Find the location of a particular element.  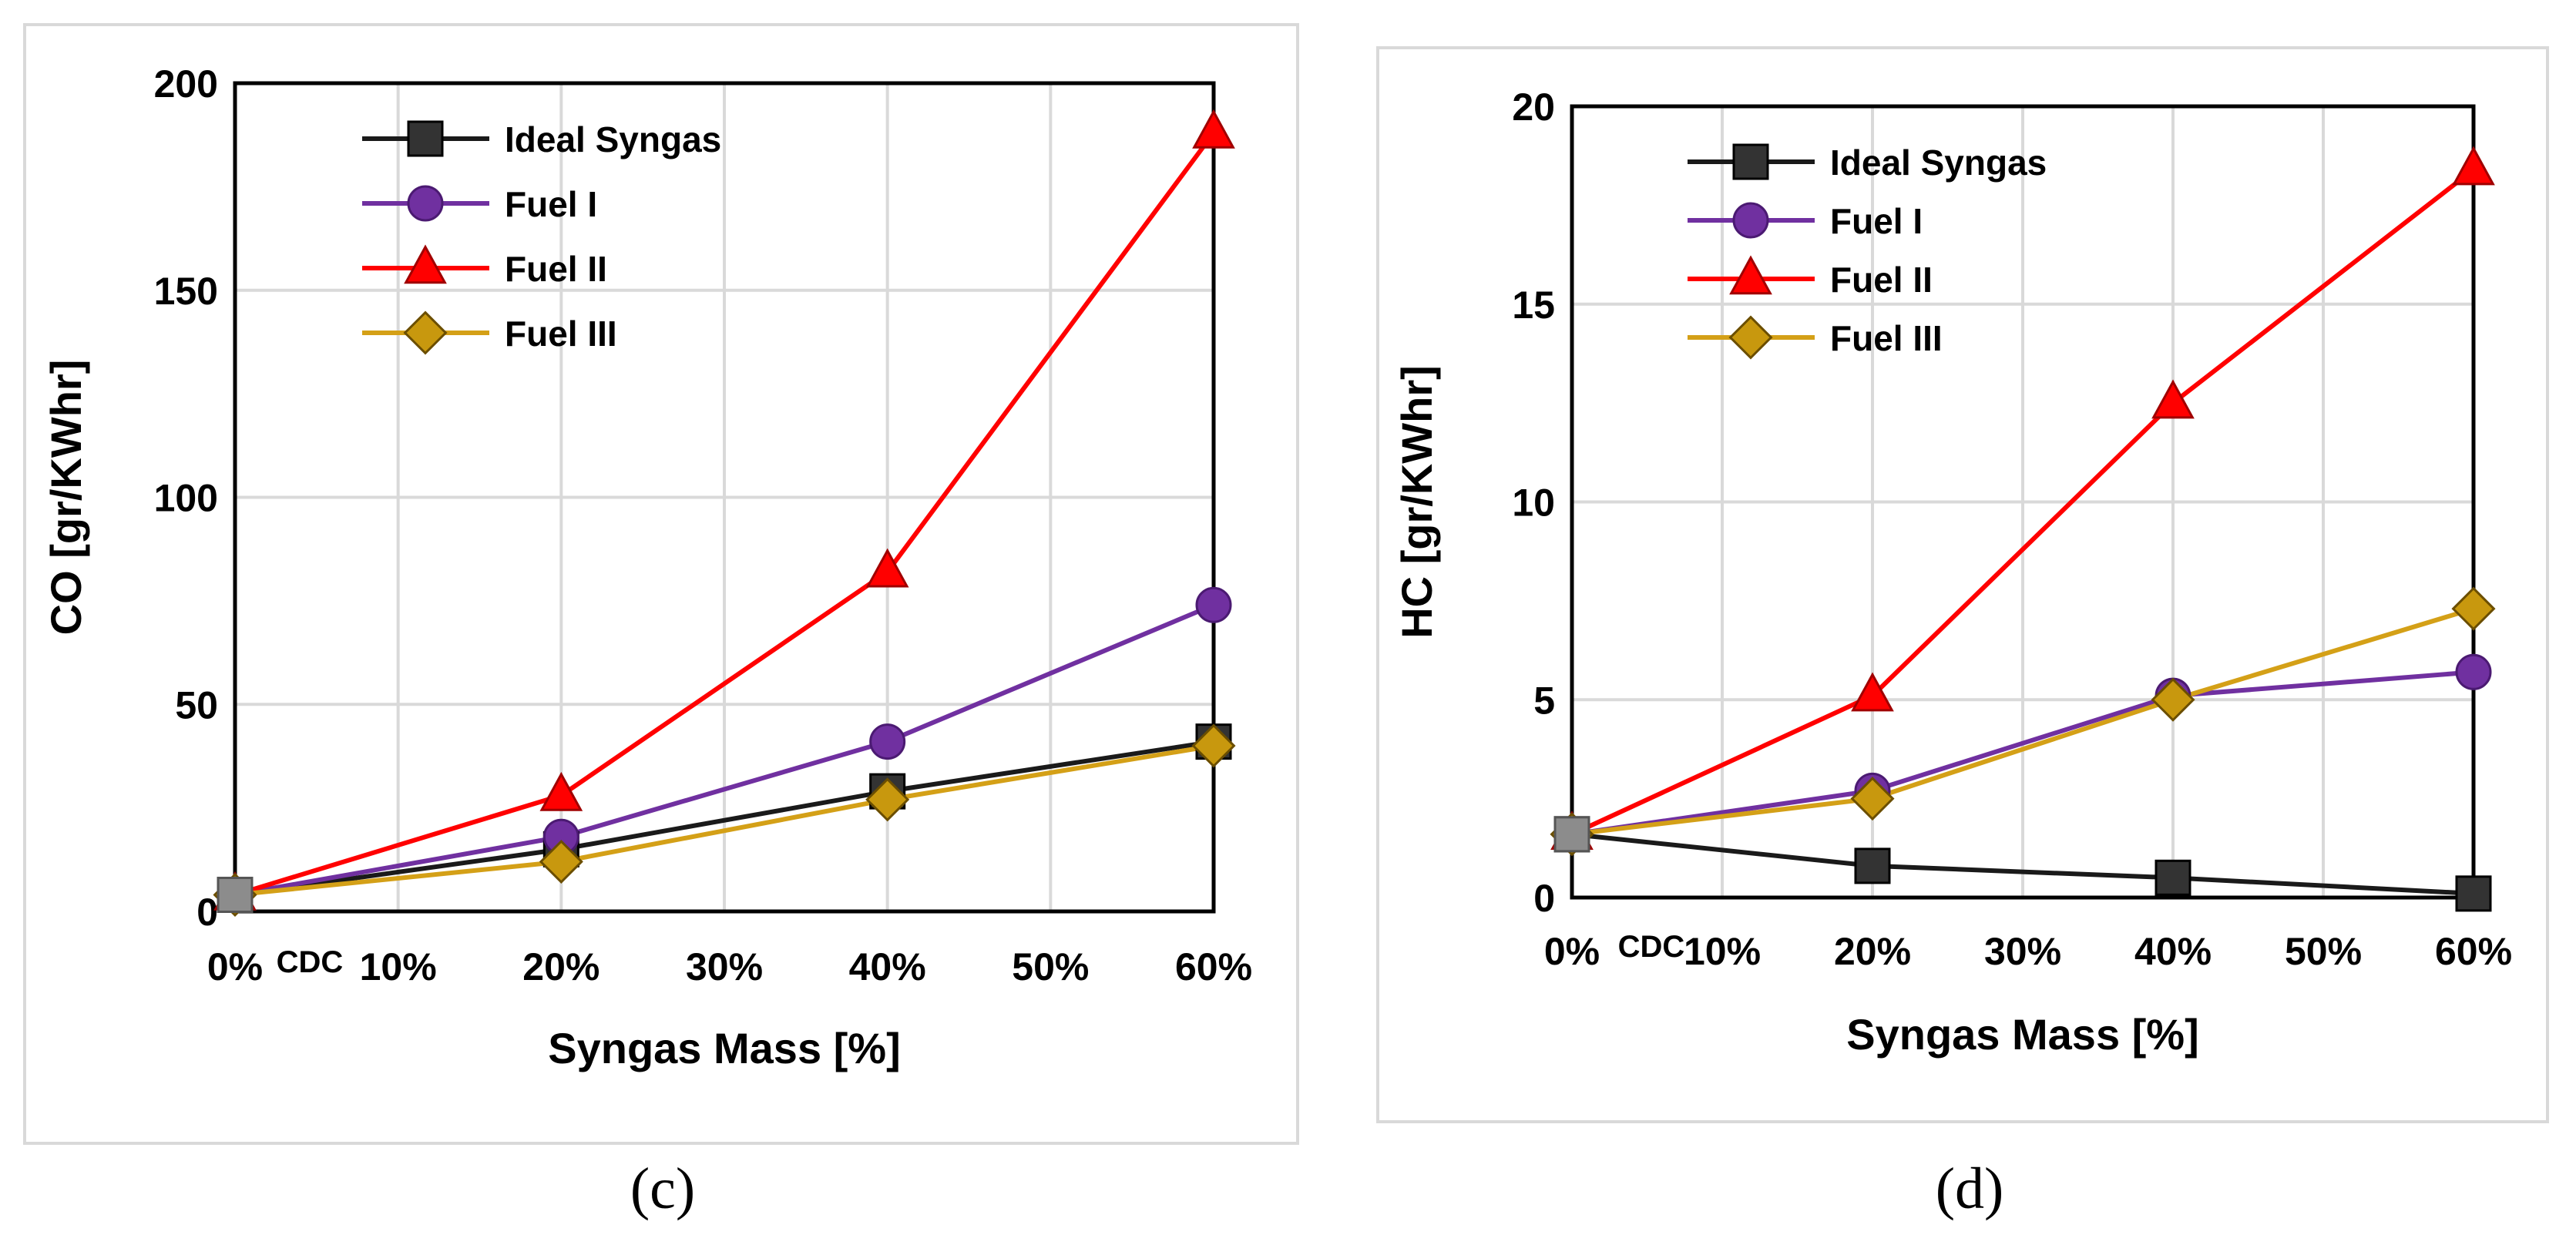

y-tick-label: 5 is located at coordinates (1544, 700).